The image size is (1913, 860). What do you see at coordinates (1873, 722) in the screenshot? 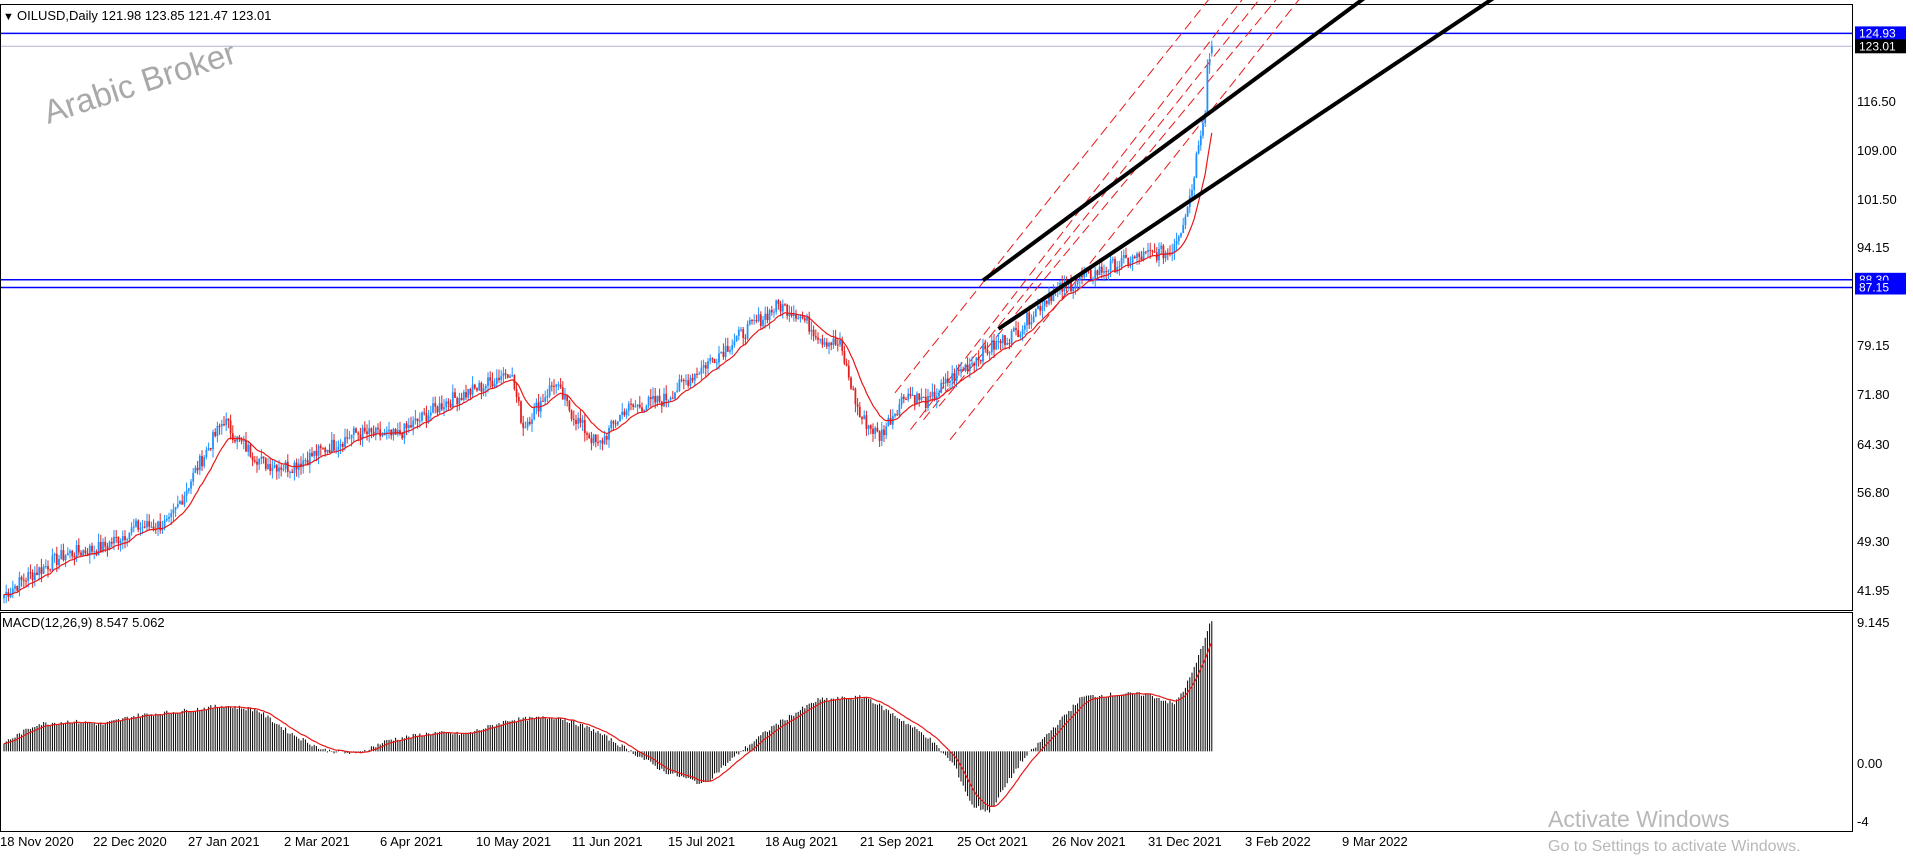
I see `macd-axis: 9.145 0.00 -4` at bounding box center [1873, 722].